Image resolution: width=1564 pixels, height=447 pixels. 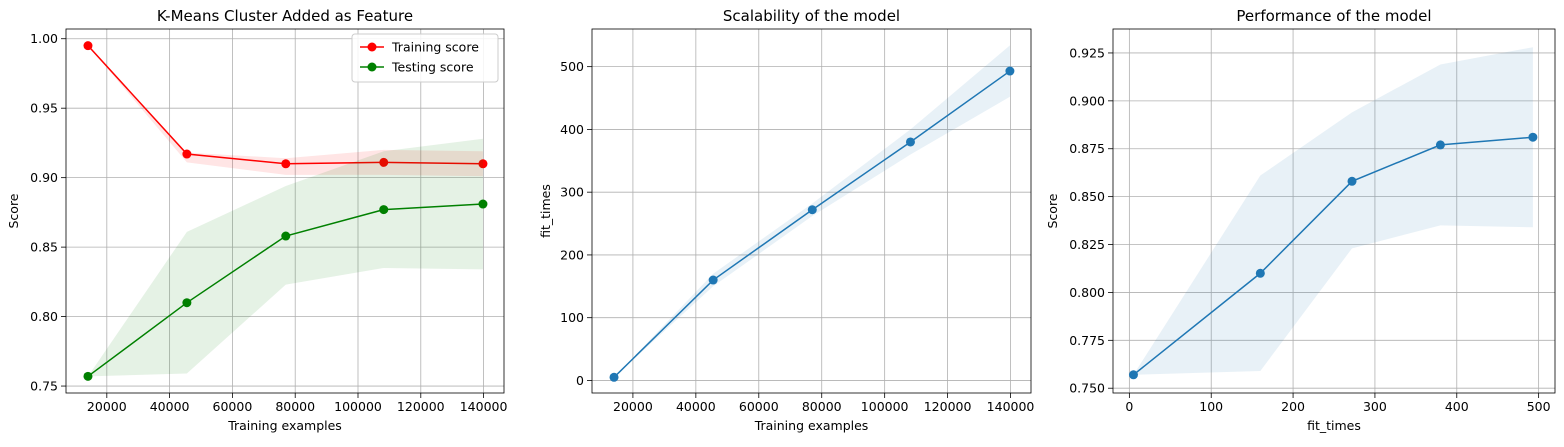 I want to click on y-tick-label: 0.825, so click(x=1087, y=244).